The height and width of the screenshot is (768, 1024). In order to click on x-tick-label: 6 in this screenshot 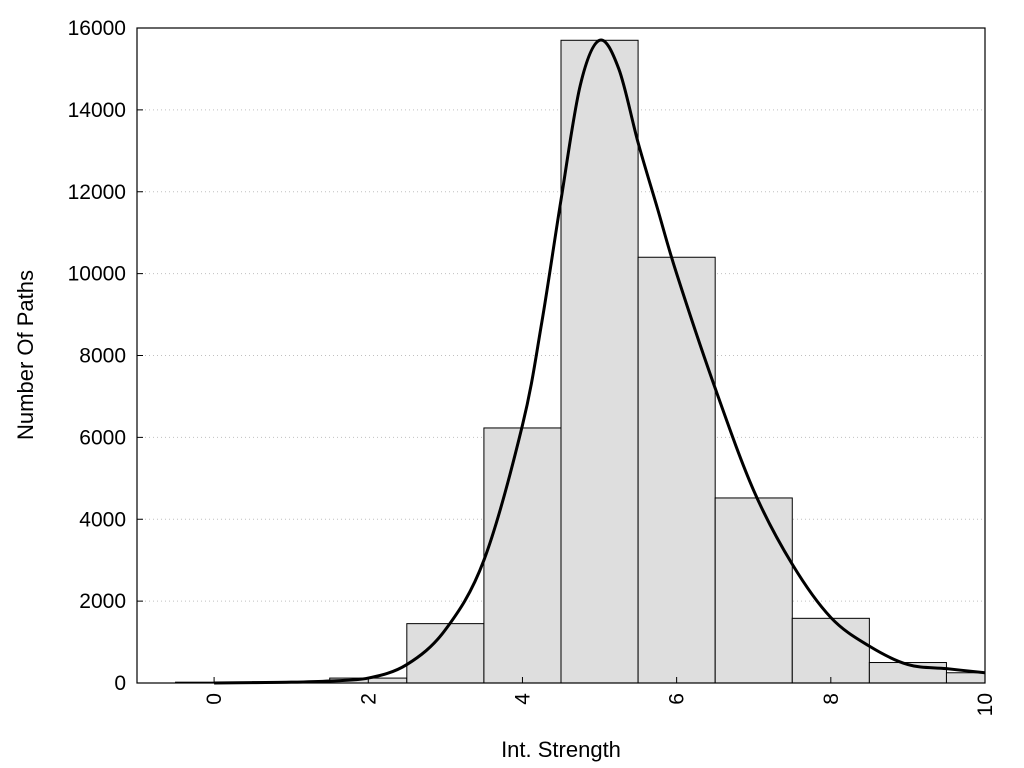, I will do `click(677, 699)`.